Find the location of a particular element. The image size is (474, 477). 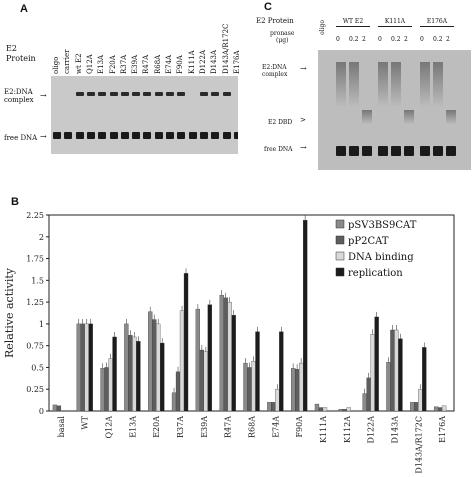

x-tick-label: WT is located at coordinates (85, 422).